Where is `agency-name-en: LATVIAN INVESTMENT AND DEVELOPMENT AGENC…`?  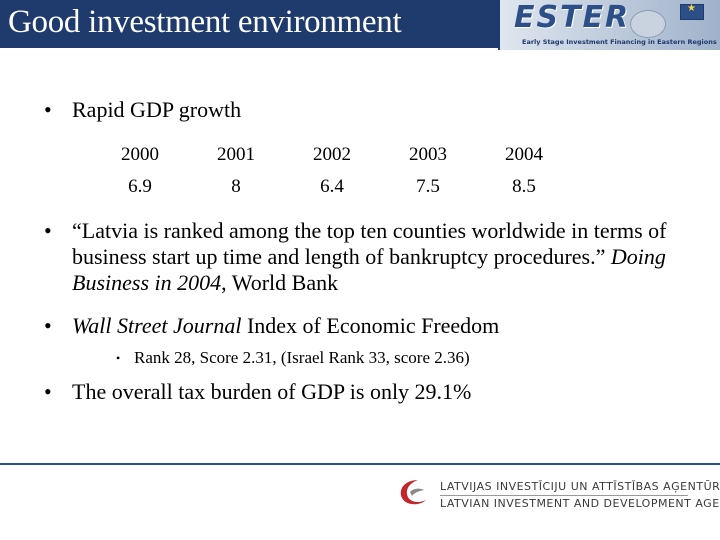 agency-name-en: LATVIAN INVESTMENT AND DEVELOPMENT AGENC… is located at coordinates (580, 503).